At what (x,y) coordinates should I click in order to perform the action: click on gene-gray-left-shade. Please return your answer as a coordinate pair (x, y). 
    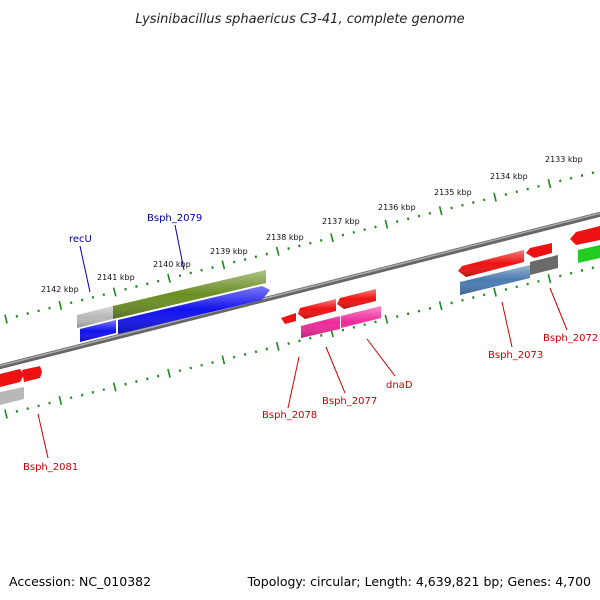
    Looking at the image, I should click on (95, 317).